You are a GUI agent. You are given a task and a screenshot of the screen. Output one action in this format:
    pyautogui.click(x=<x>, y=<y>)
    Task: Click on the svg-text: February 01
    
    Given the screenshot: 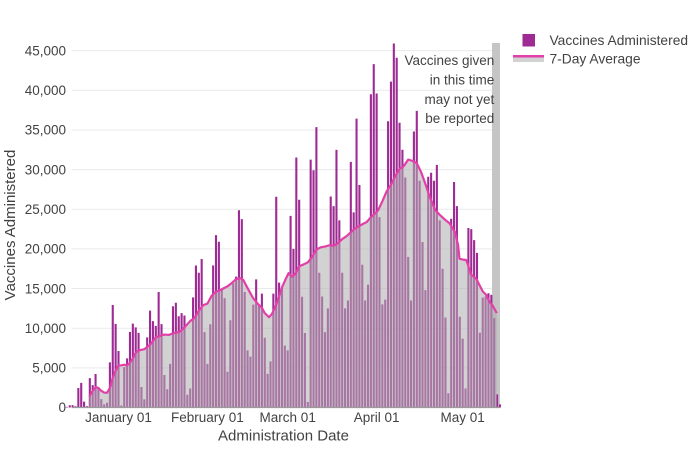 What is the action you would take?
    pyautogui.click(x=207, y=417)
    